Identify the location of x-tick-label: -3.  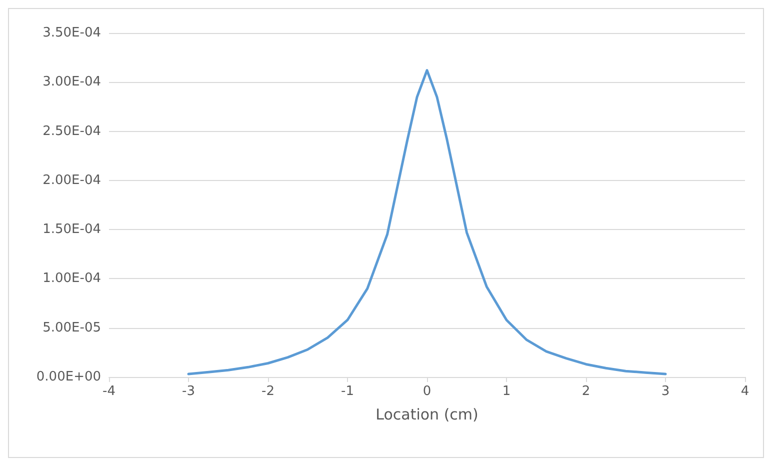
(188, 391).